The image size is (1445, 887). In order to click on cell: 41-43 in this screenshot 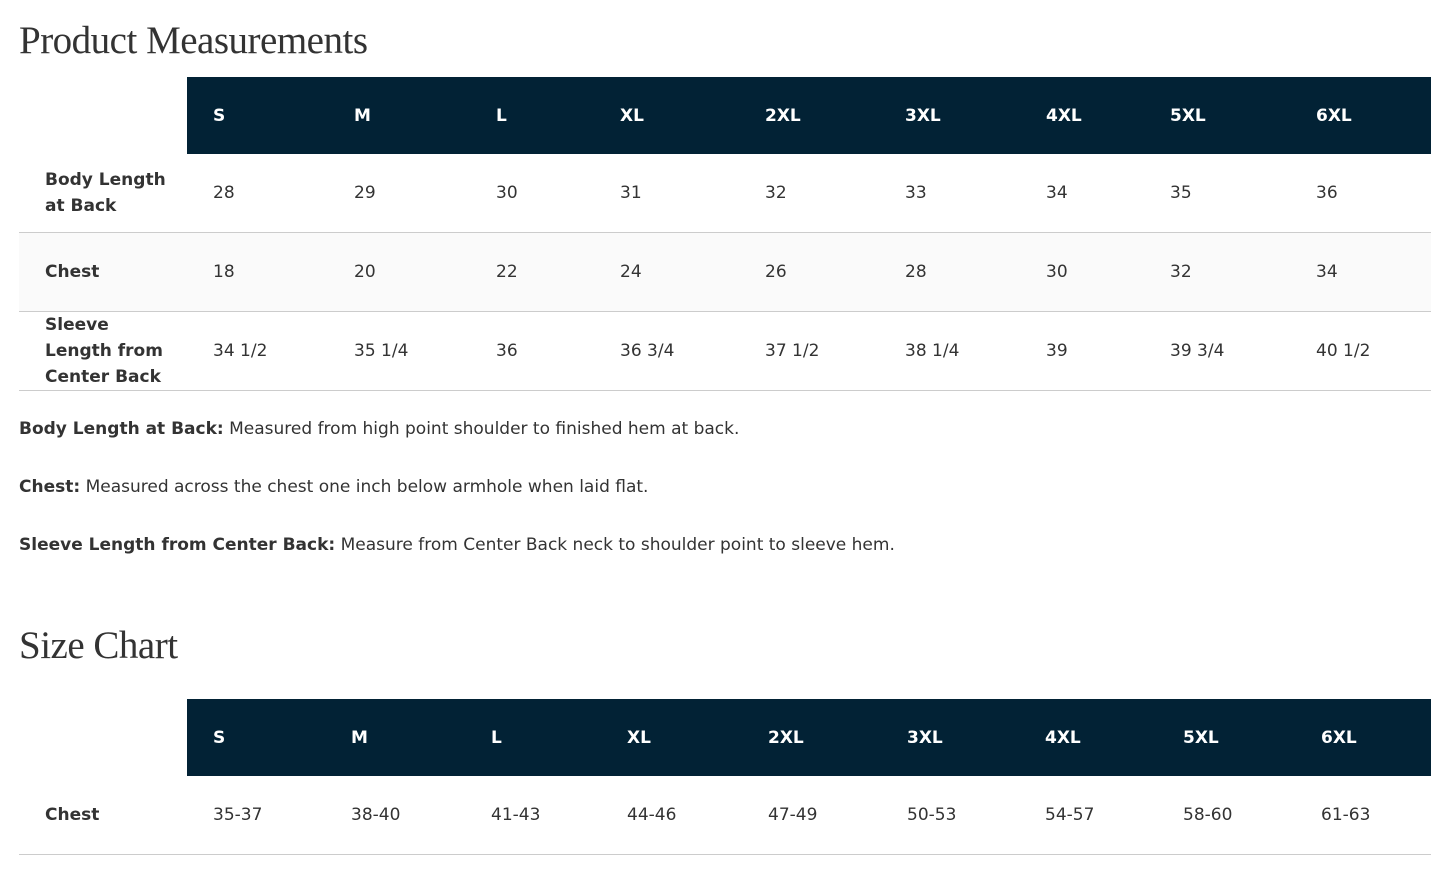, I will do `click(533, 815)`.